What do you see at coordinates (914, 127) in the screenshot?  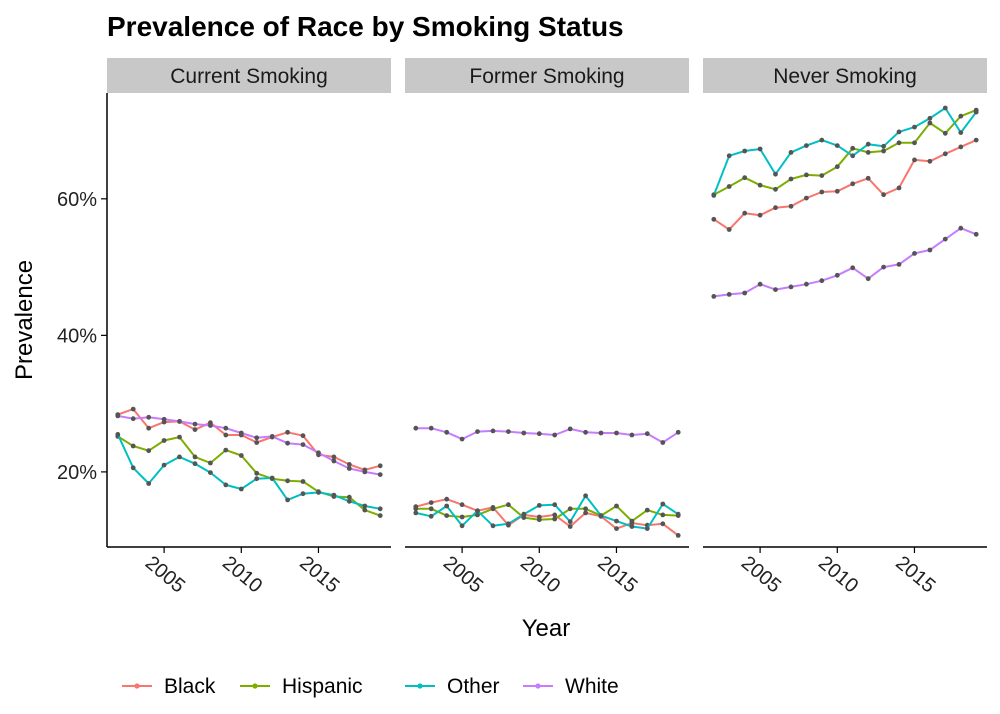 I see `point-never-smoking-other-2015` at bounding box center [914, 127].